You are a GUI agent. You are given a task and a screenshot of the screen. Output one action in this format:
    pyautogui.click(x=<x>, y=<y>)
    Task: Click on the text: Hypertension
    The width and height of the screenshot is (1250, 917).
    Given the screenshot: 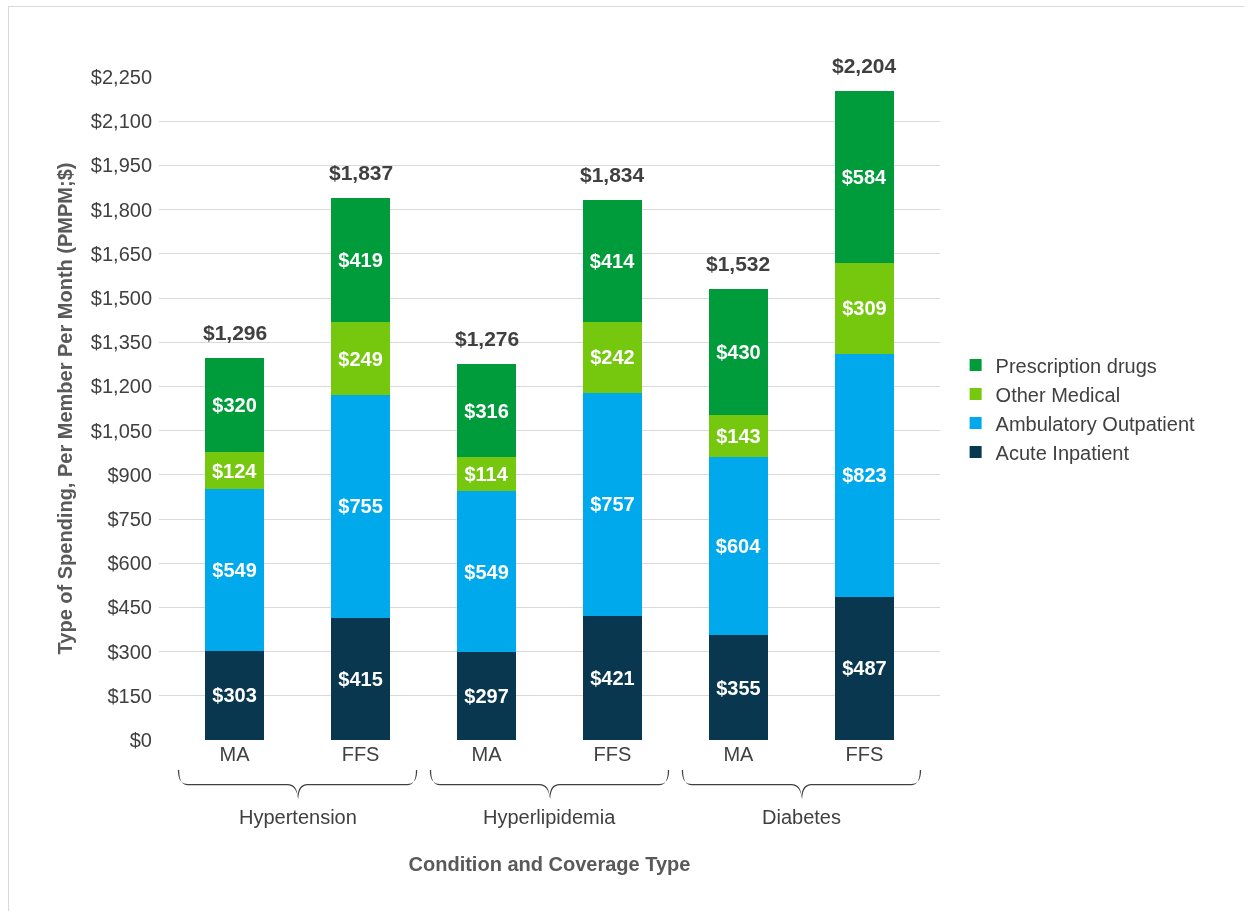 What is the action you would take?
    pyautogui.click(x=298, y=817)
    